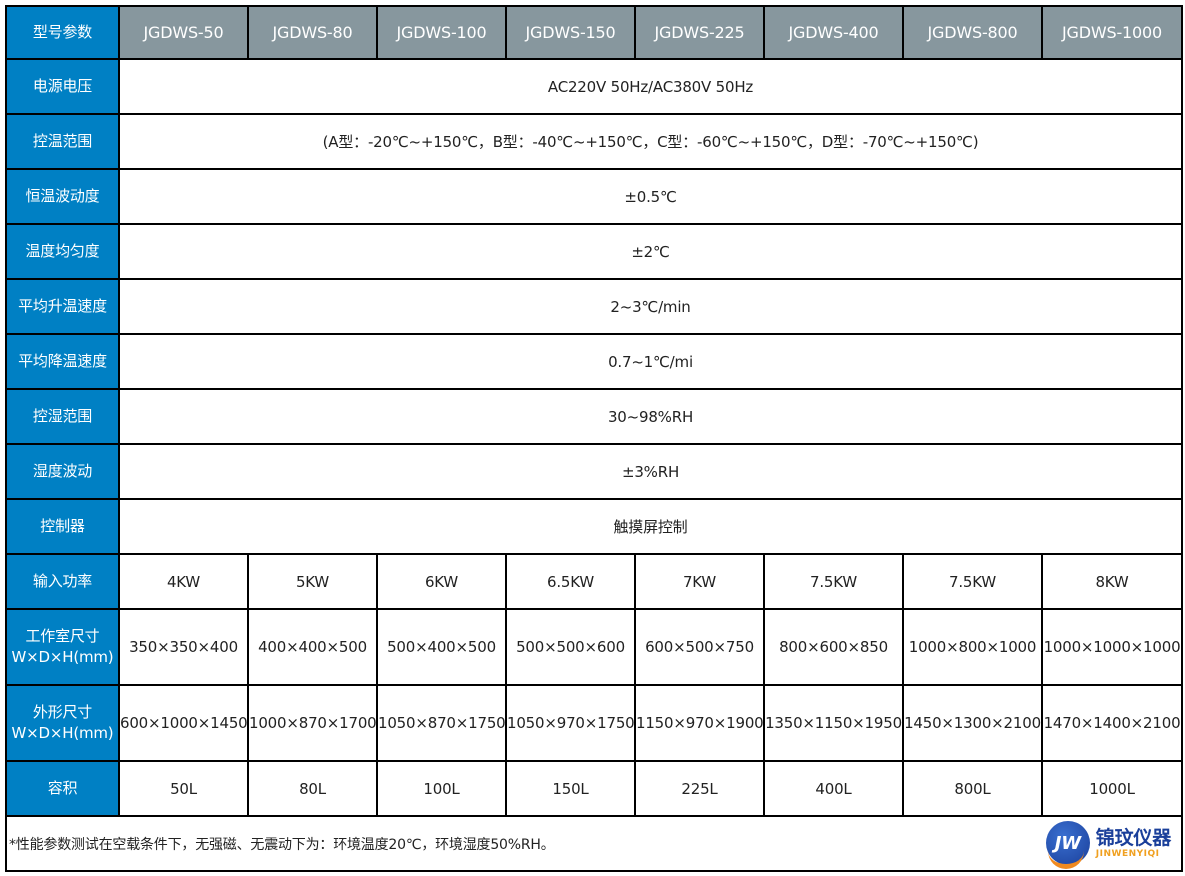  Describe the element at coordinates (62, 251) in the screenshot. I see `row-label: 温度均匀度` at that location.